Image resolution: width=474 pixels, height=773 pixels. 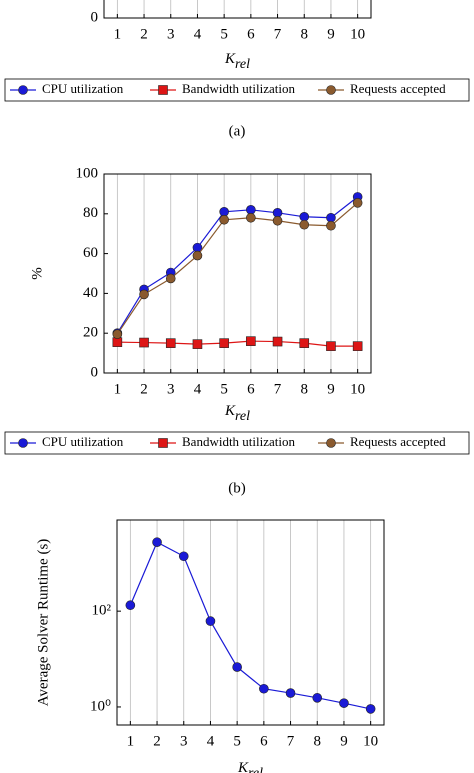 What do you see at coordinates (90, 333) in the screenshot?
I see `y-tick-label: 20` at bounding box center [90, 333].